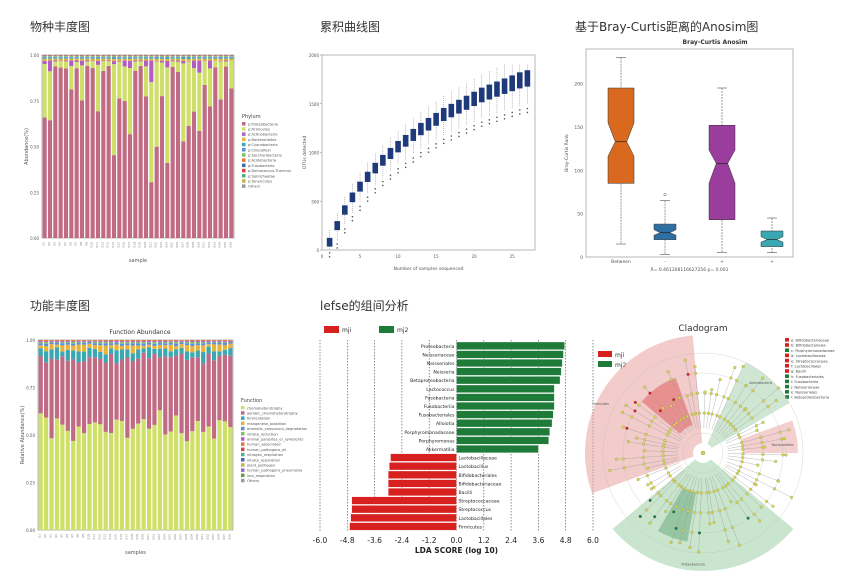  Describe the element at coordinates (150, 245) in the screenshot. I see `x-tick-label: S21` at that location.